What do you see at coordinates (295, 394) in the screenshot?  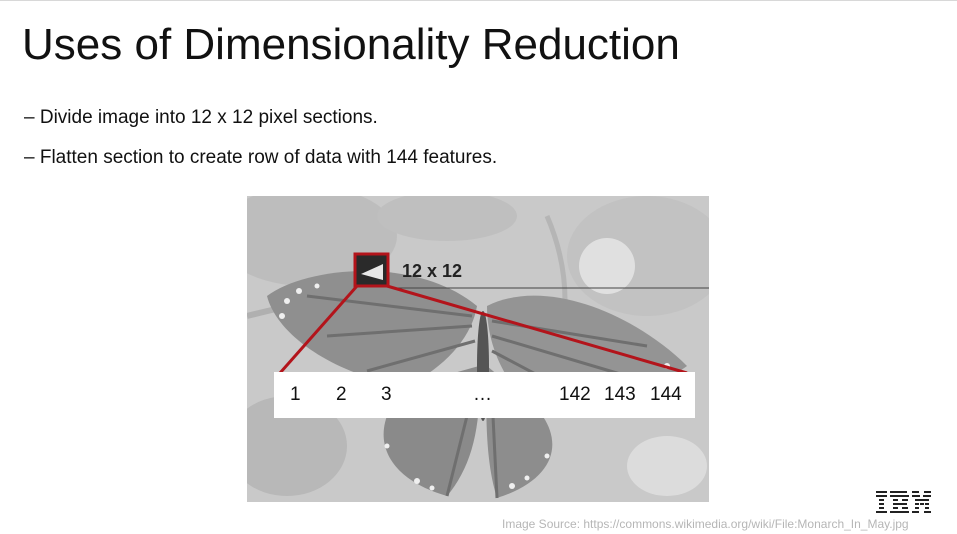 I see `feature-label: 1` at bounding box center [295, 394].